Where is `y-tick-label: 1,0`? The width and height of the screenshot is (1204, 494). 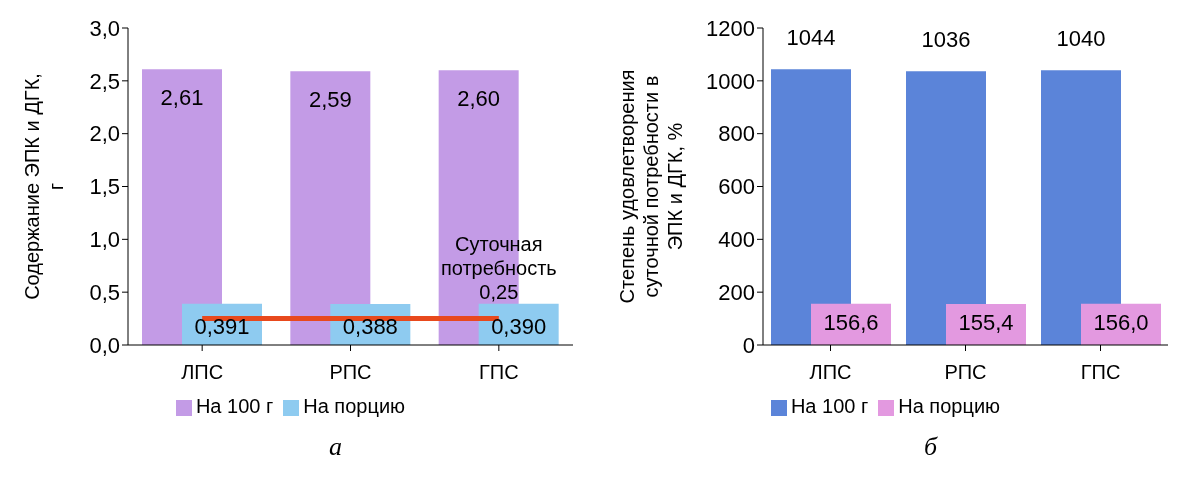 y-tick-label: 1,0 is located at coordinates (104, 240).